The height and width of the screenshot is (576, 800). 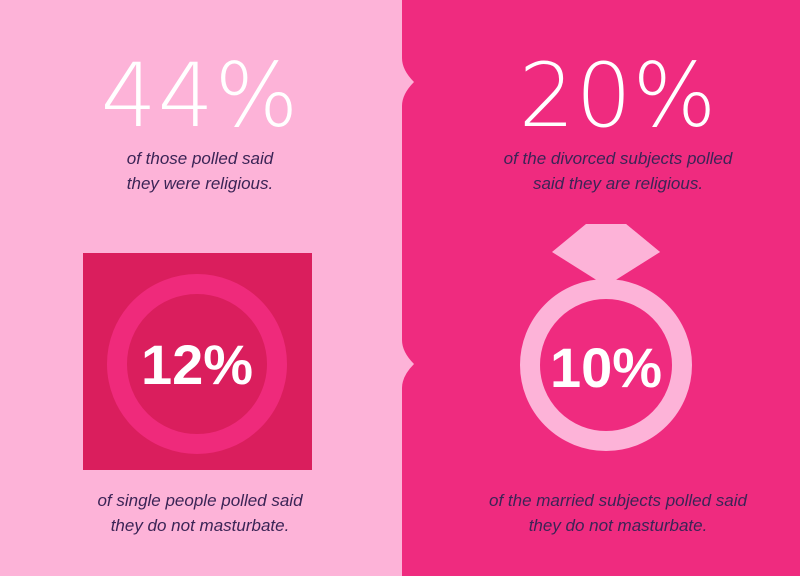 I want to click on circle-ring-icon, so click(x=197, y=361).